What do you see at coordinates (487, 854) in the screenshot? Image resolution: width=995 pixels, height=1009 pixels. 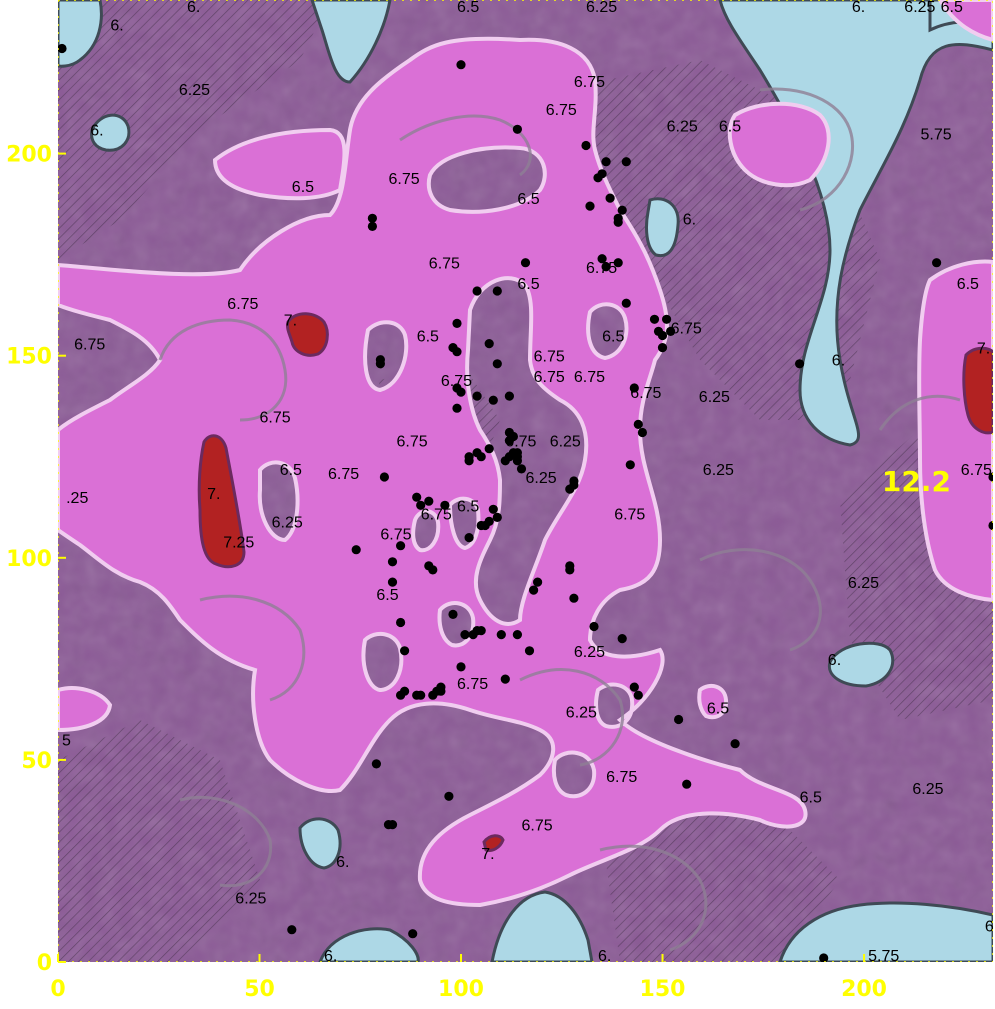 I see `contour-label: 7.` at bounding box center [487, 854].